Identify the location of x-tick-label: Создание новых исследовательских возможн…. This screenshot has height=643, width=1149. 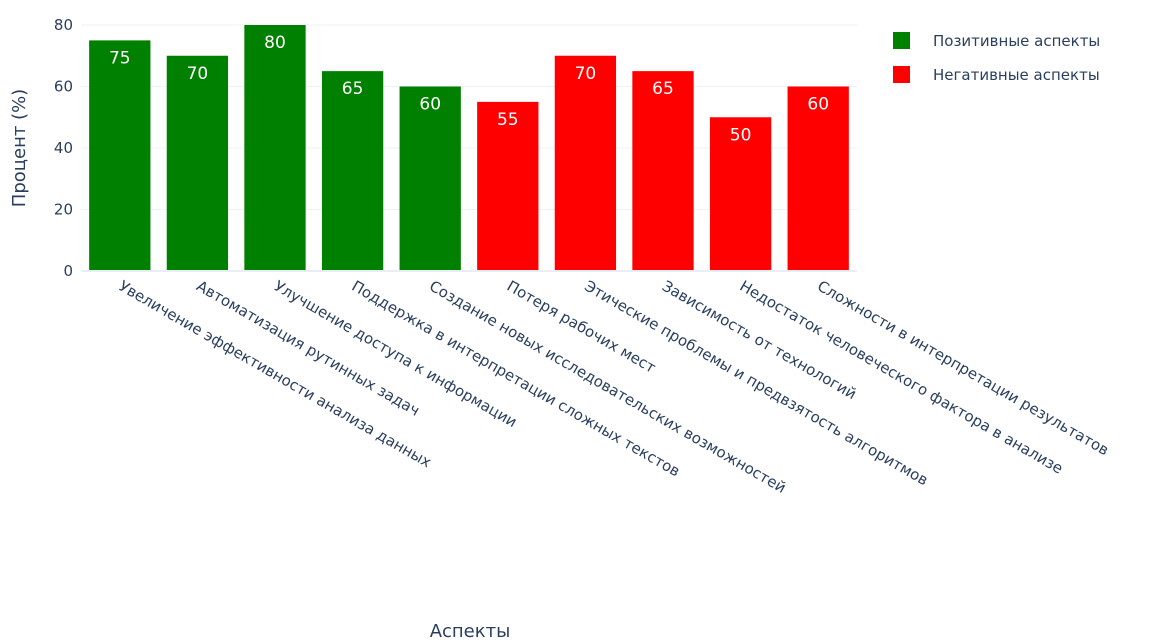
(607, 387).